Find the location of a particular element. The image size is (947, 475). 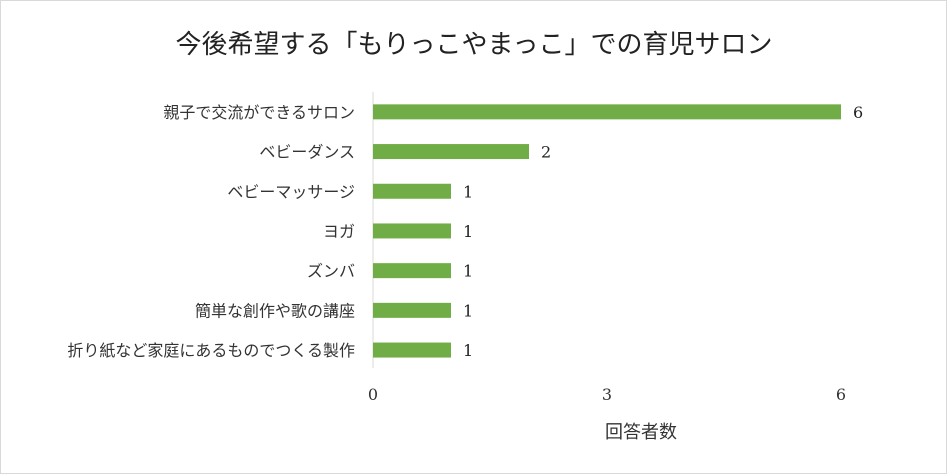

category-label: ベビーダンス is located at coordinates (307, 152).